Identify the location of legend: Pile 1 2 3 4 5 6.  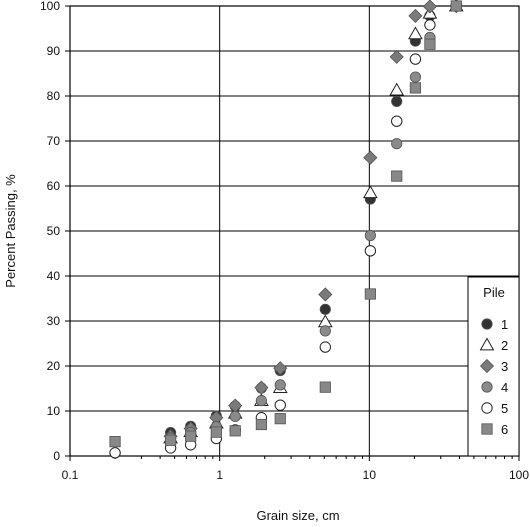
(493, 366).